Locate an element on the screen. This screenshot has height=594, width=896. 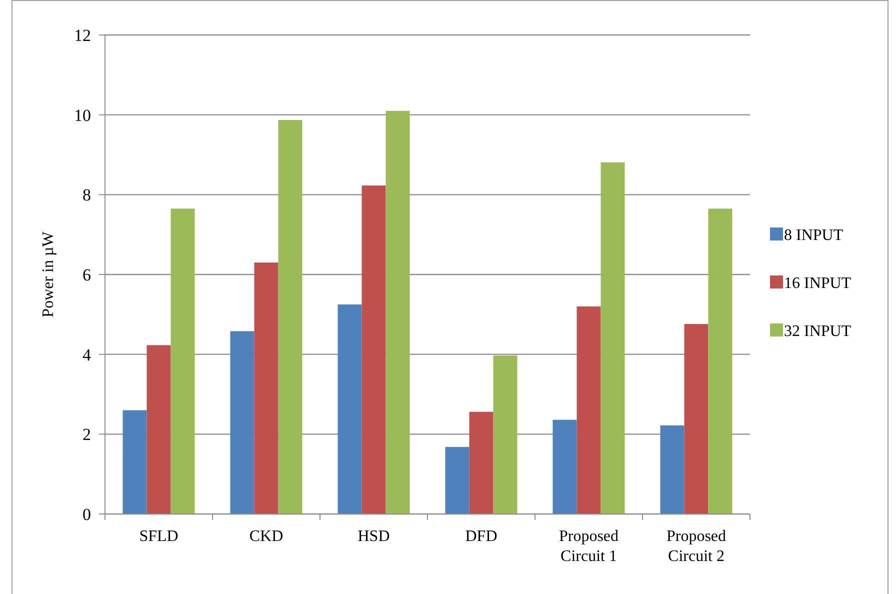
legend-label: 32 INPUT is located at coordinates (818, 331).